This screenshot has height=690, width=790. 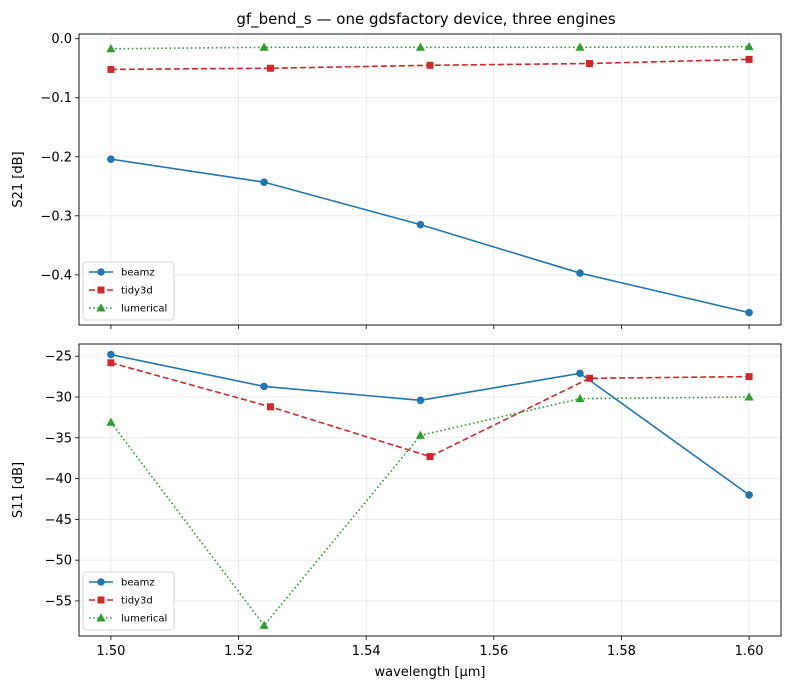 What do you see at coordinates (621, 651) in the screenshot?
I see `x-tick-label: 1.58` at bounding box center [621, 651].